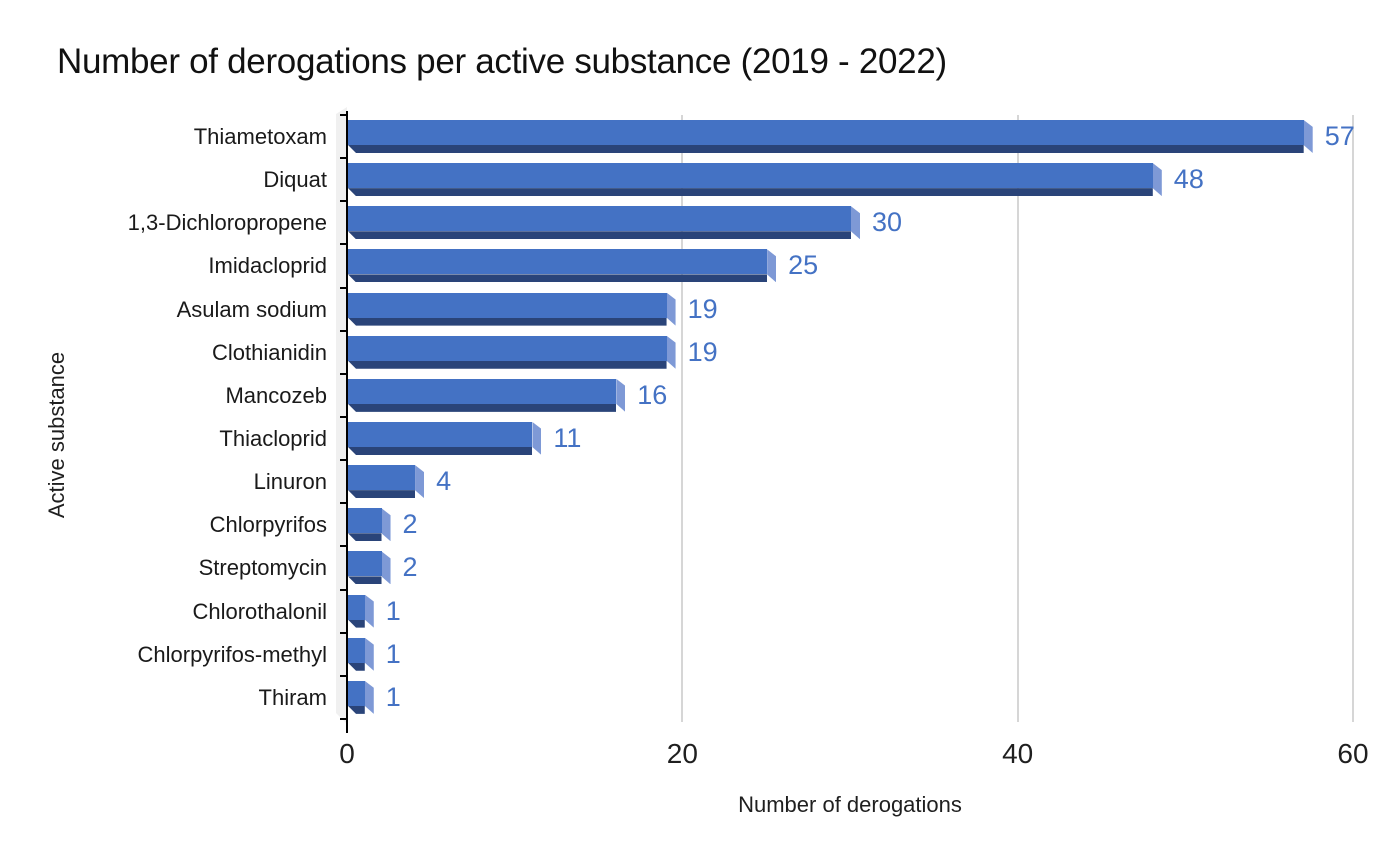 This screenshot has width=1400, height=866. Describe the element at coordinates (444, 481) in the screenshot. I see `value-label: 4` at that location.